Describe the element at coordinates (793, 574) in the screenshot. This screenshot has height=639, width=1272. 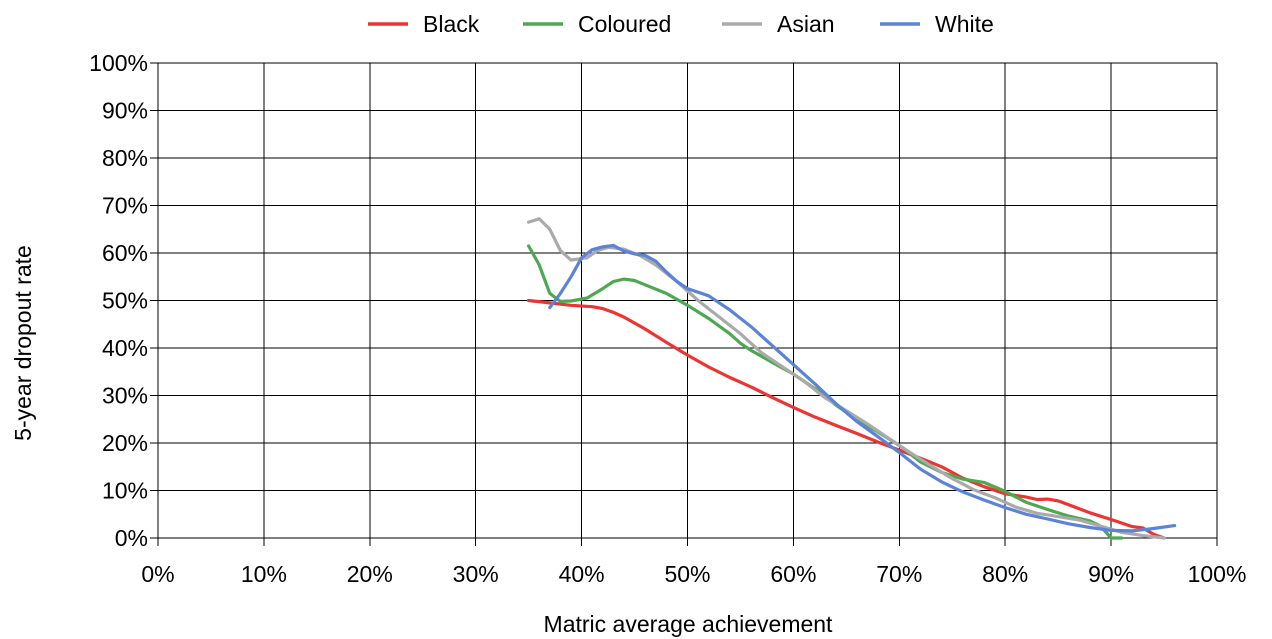
I see `x-tick-label: 60%` at that location.